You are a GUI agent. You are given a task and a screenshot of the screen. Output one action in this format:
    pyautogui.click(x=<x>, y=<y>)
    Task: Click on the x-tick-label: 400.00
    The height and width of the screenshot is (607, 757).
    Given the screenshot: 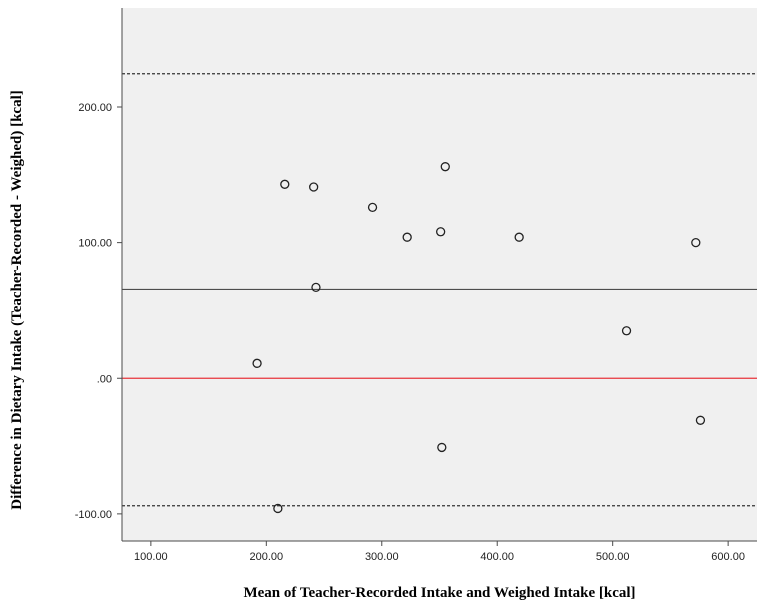 What is the action you would take?
    pyautogui.click(x=497, y=557)
    